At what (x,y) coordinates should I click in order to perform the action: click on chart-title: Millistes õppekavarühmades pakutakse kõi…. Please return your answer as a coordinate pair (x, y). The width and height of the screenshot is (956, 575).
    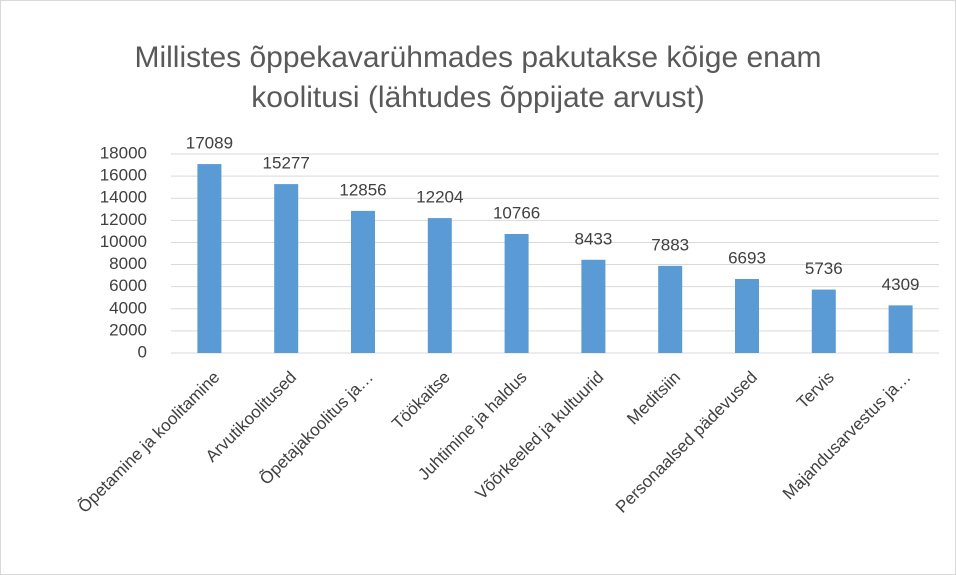
    Looking at the image, I should click on (478, 77).